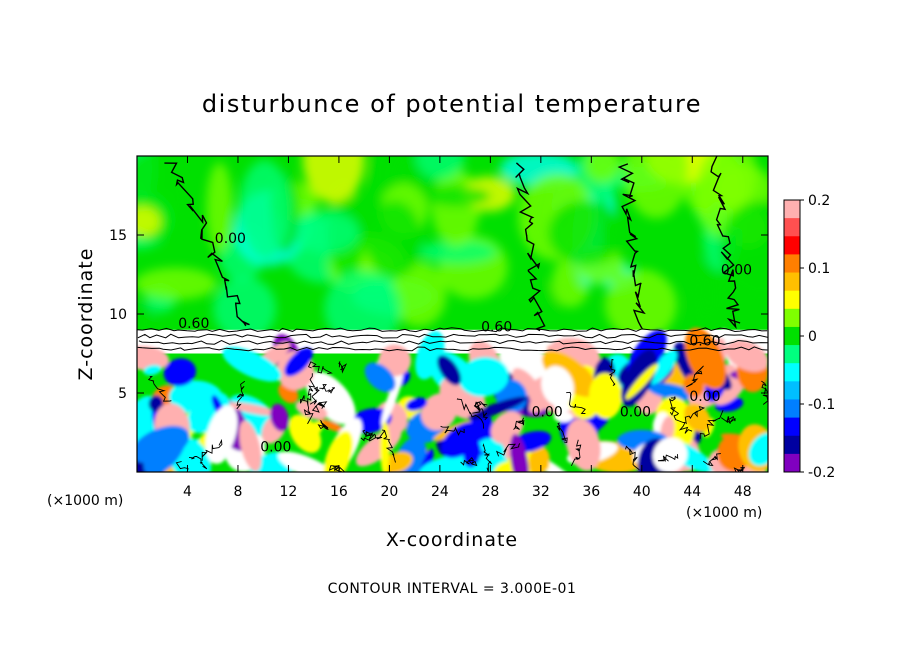 The image size is (904, 654). I want to click on x-tick-label: 32, so click(541, 492).